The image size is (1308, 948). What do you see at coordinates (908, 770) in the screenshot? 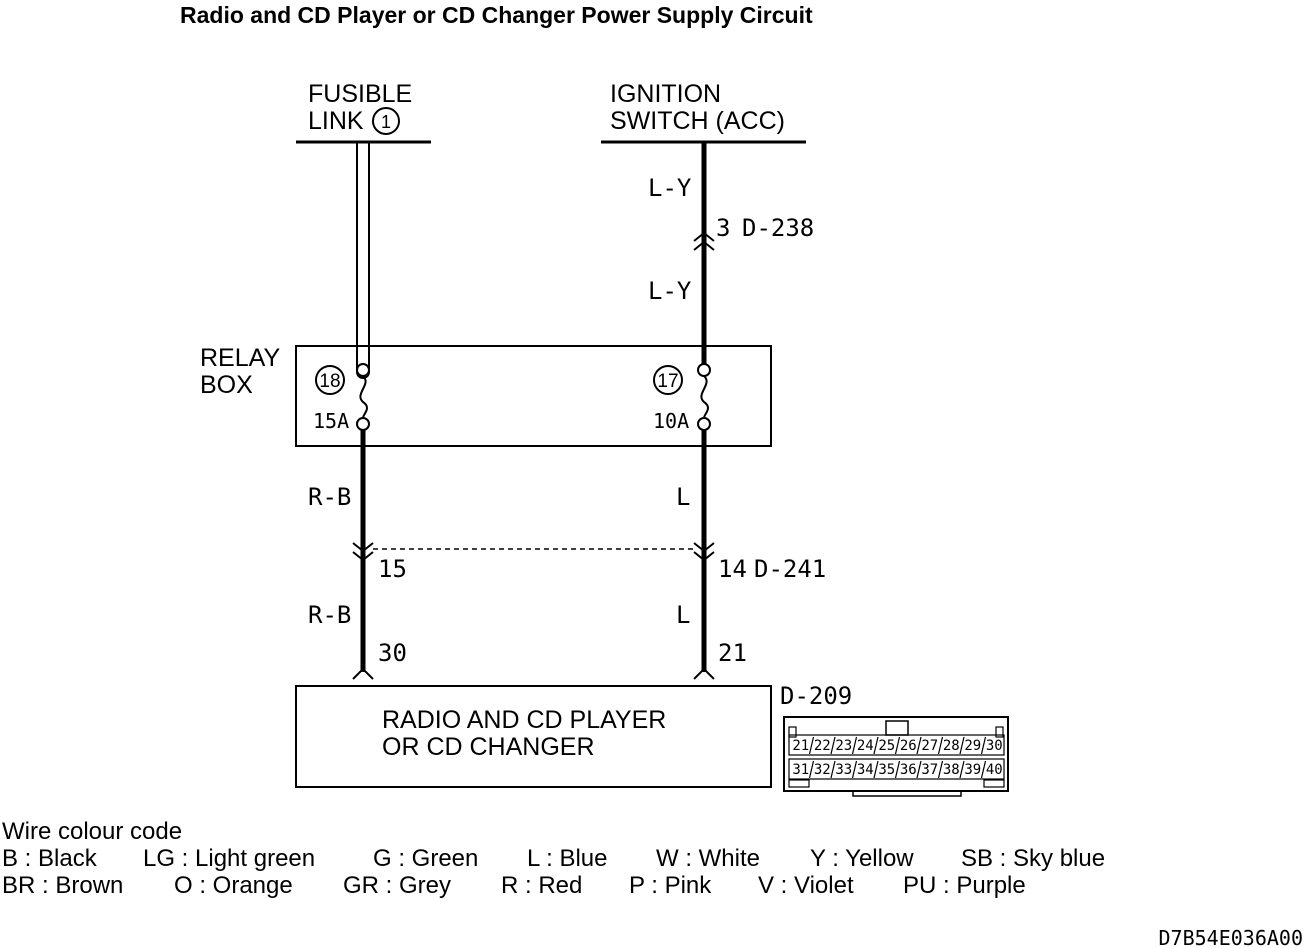
I see `connector-pin-36: 36` at bounding box center [908, 770].